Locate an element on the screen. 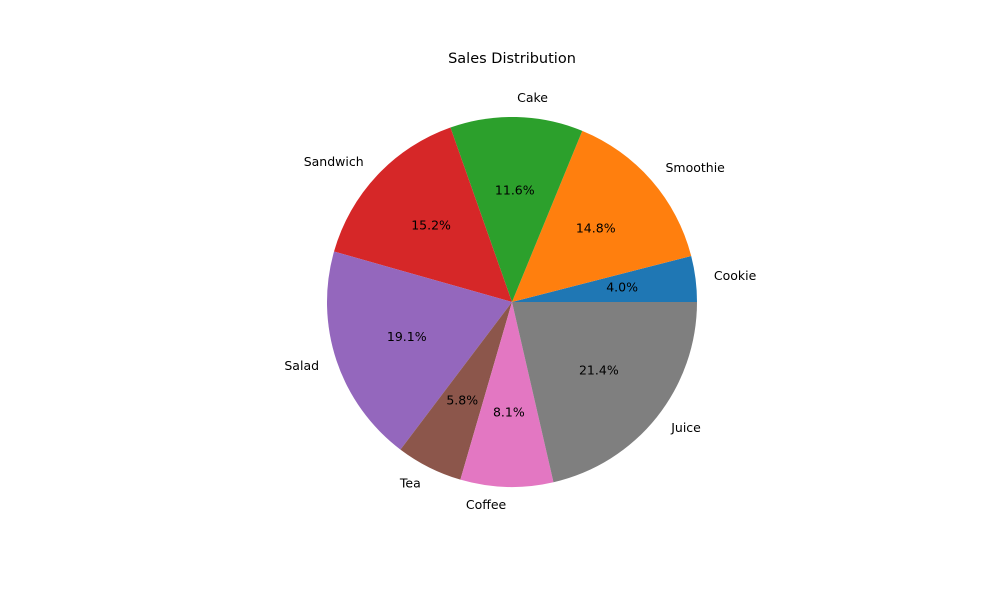 This screenshot has height=600, width=1000. slice-label-coffee: Coffee is located at coordinates (486, 504).